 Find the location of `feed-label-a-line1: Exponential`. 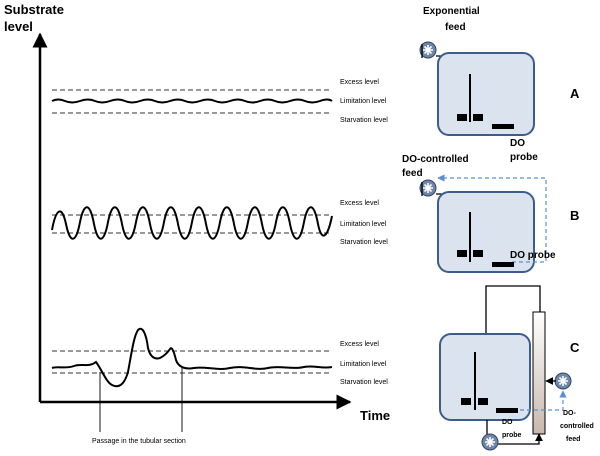

feed-label-a-line1: Exponential is located at coordinates (451, 11).